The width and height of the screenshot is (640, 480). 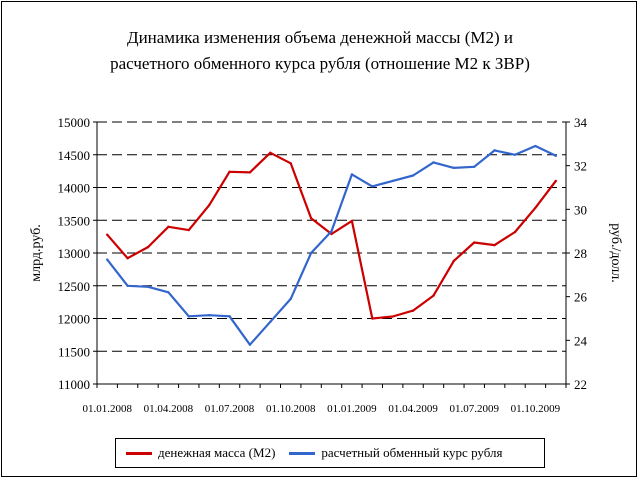 I want to click on right-tick-label: 26, so click(x=581, y=297).